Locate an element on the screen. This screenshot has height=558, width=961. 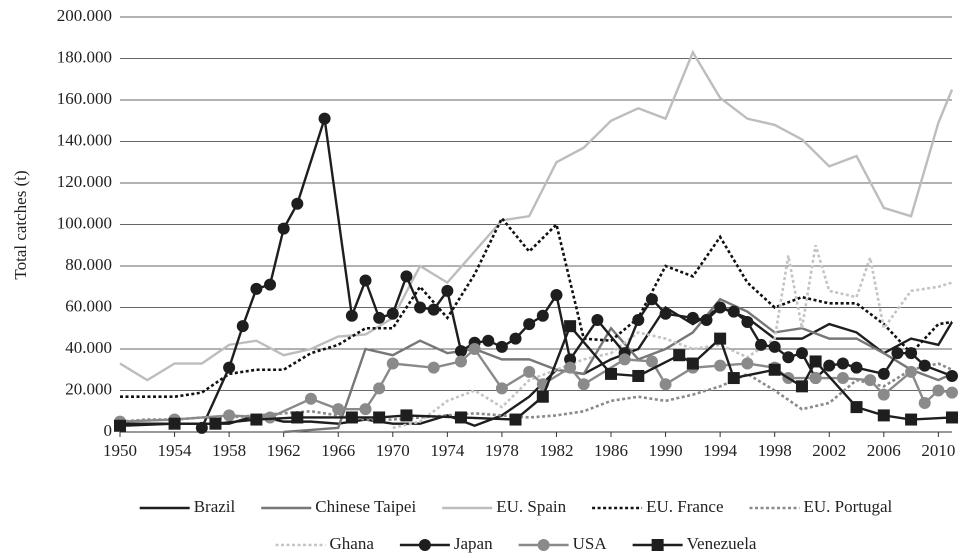
x-tick-label: 1962 is located at coordinates (284, 450).